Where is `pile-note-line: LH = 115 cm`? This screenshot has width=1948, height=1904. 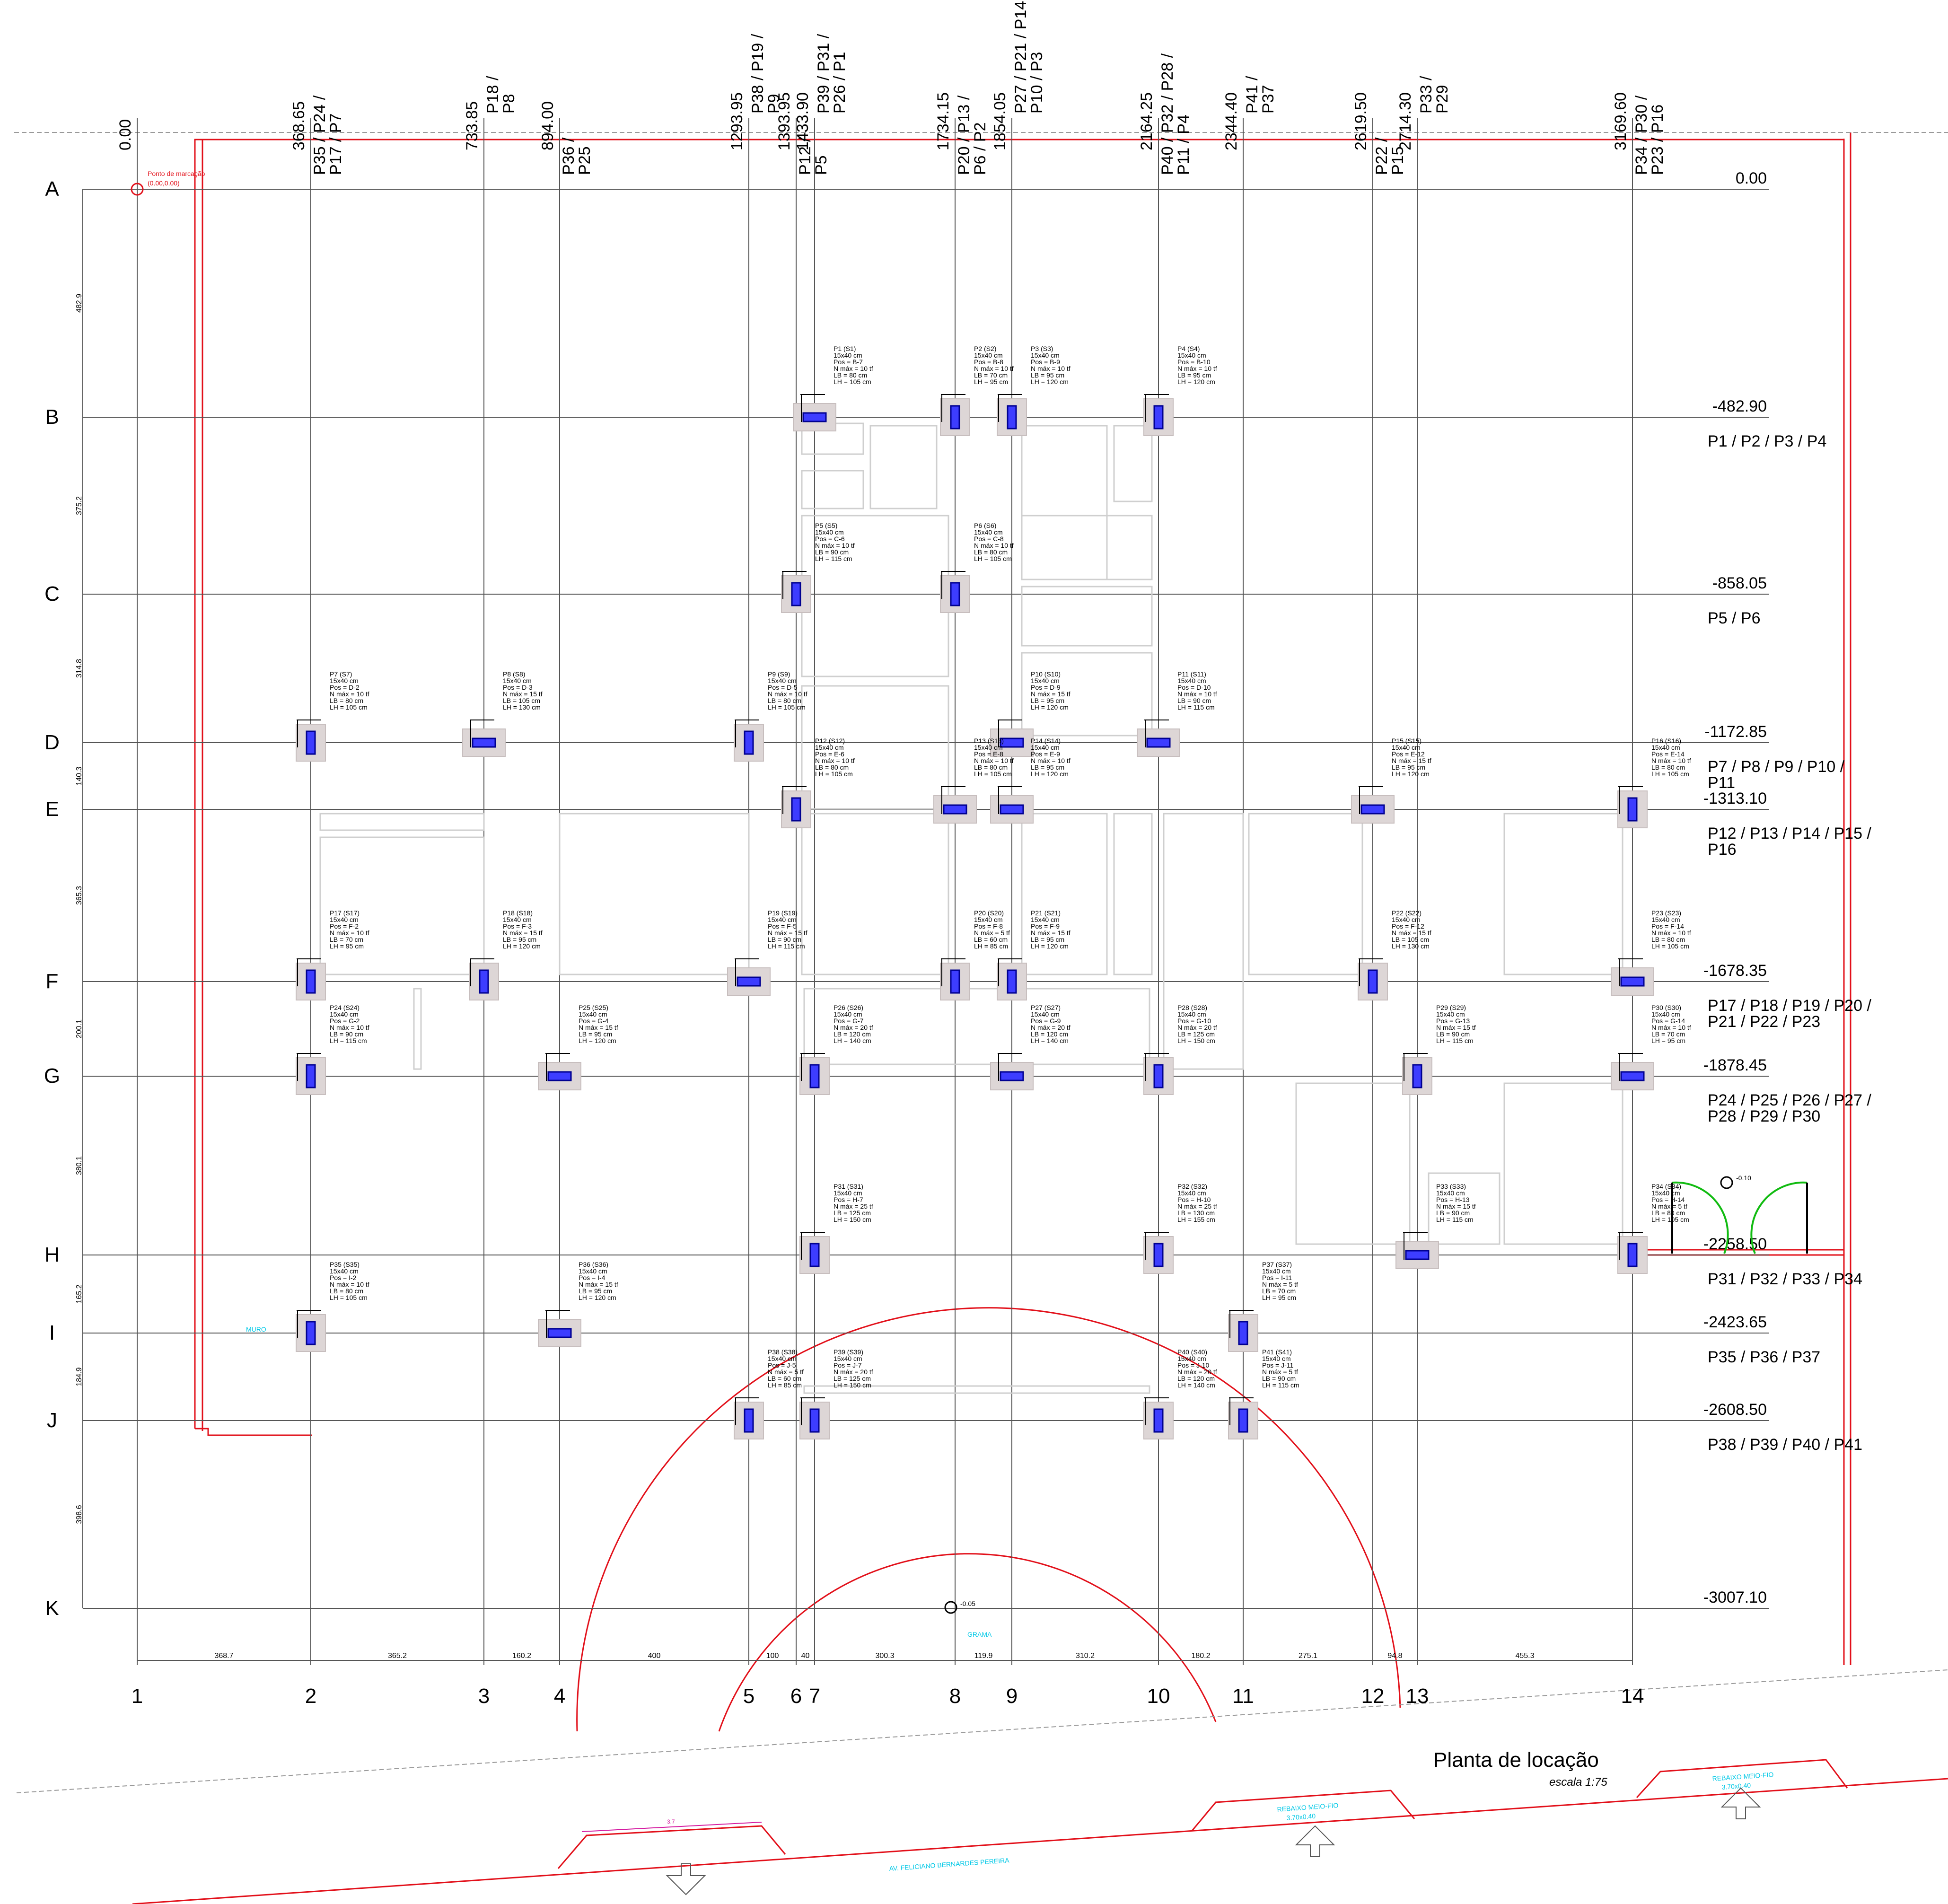 pile-note-line: LH = 115 cm is located at coordinates (1280, 1385).